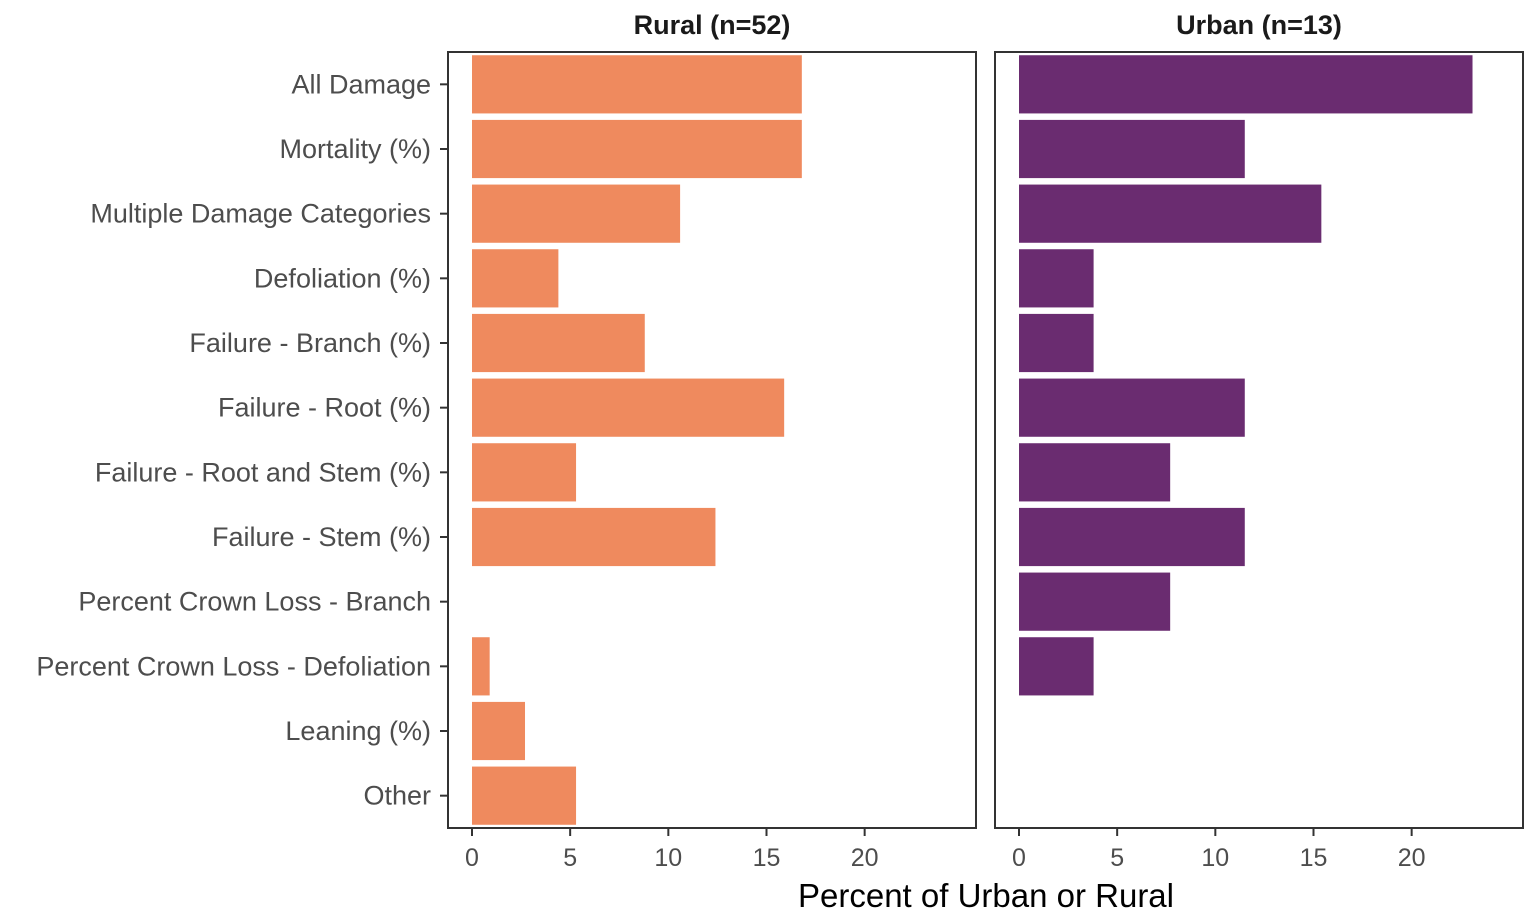 The width and height of the screenshot is (1535, 921). I want to click on bar-urban-n-13-failure-root-and-stem, so click(1095, 472).